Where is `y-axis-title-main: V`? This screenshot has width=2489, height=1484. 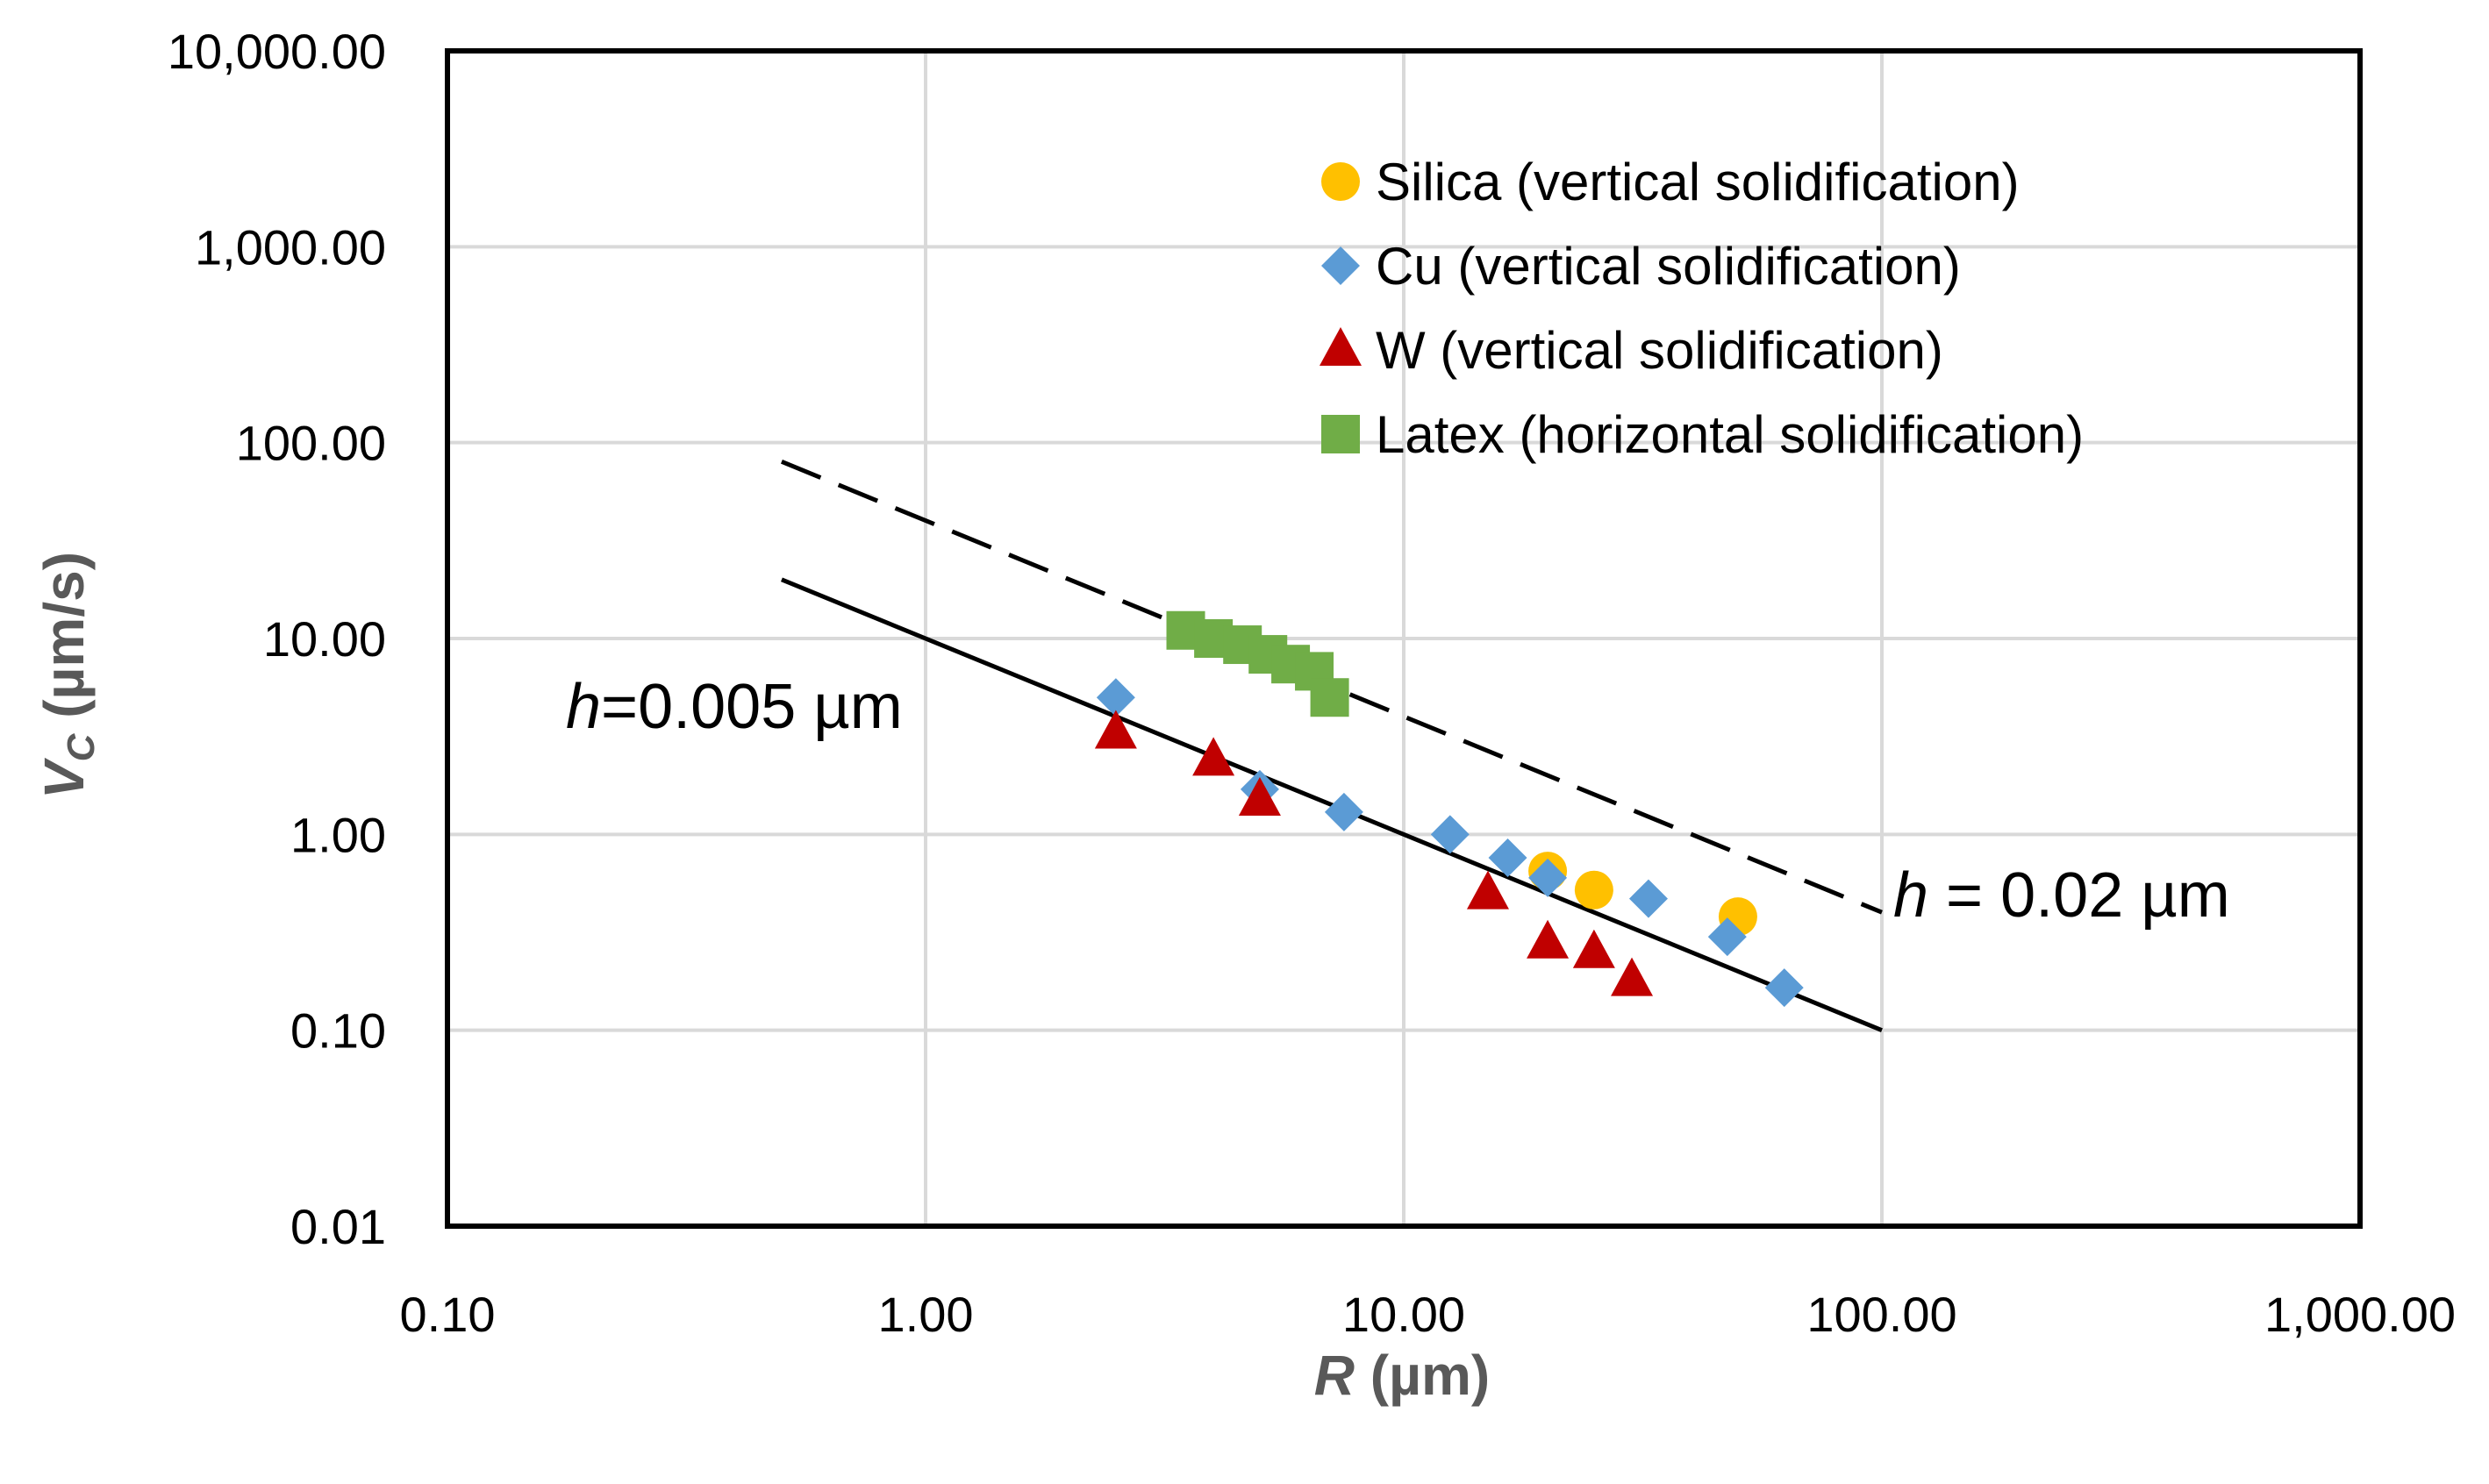 y-axis-title-main: V is located at coordinates (64, 778).